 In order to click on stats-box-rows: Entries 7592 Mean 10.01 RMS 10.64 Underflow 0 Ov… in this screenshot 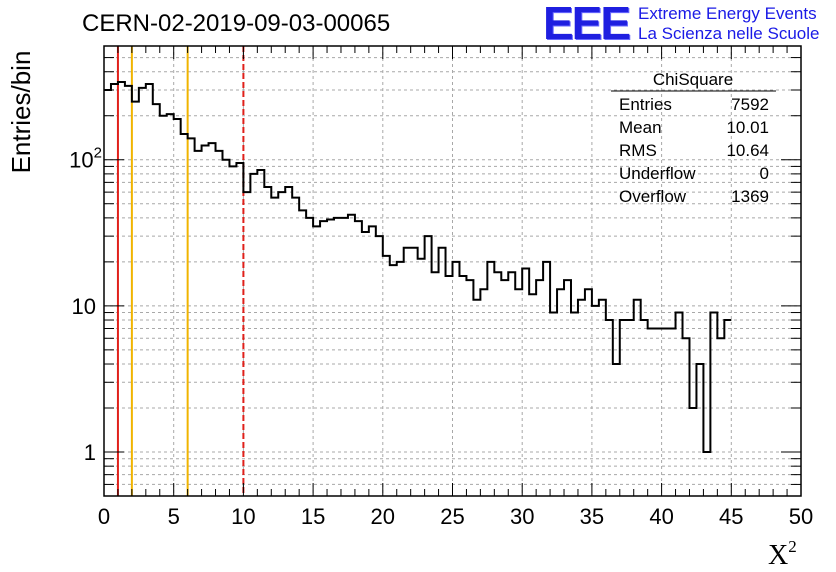, I will do `click(694, 150)`.